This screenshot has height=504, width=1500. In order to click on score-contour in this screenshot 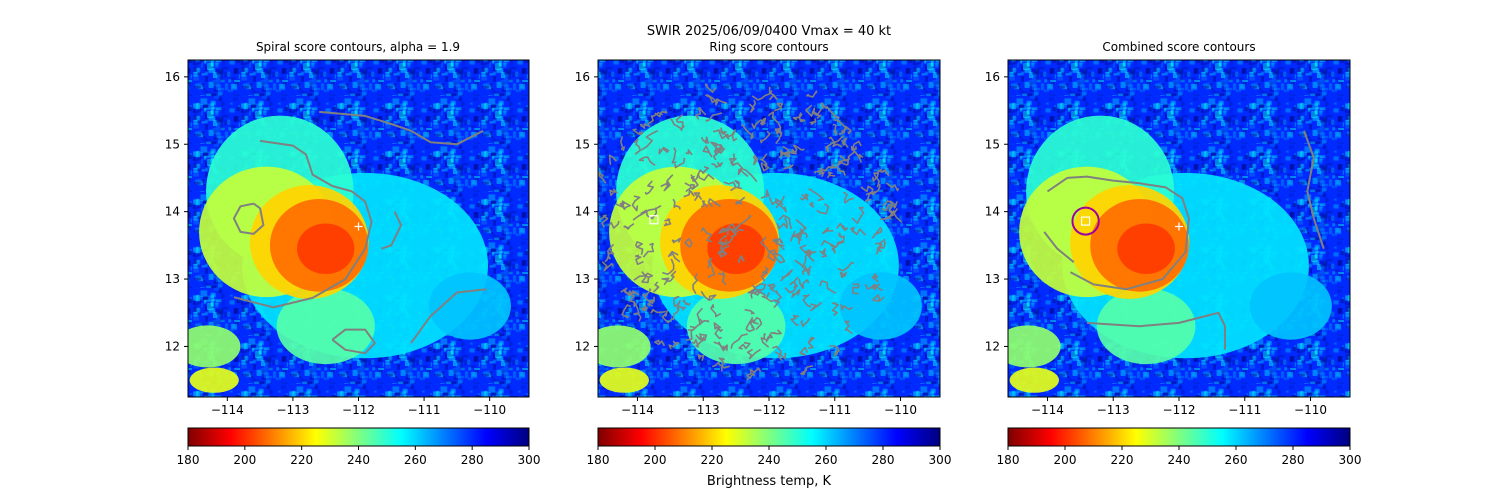, I will do `click(392, 230)`.